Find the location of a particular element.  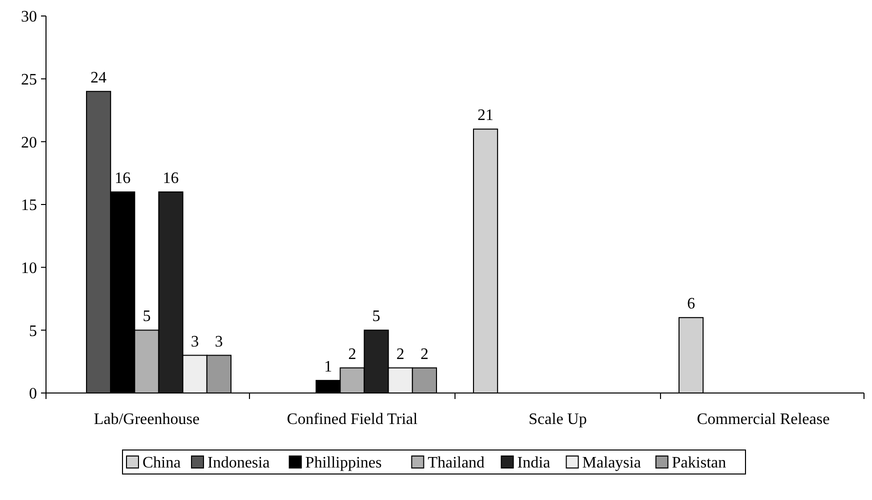

legend-label: Phillippines is located at coordinates (343, 463).